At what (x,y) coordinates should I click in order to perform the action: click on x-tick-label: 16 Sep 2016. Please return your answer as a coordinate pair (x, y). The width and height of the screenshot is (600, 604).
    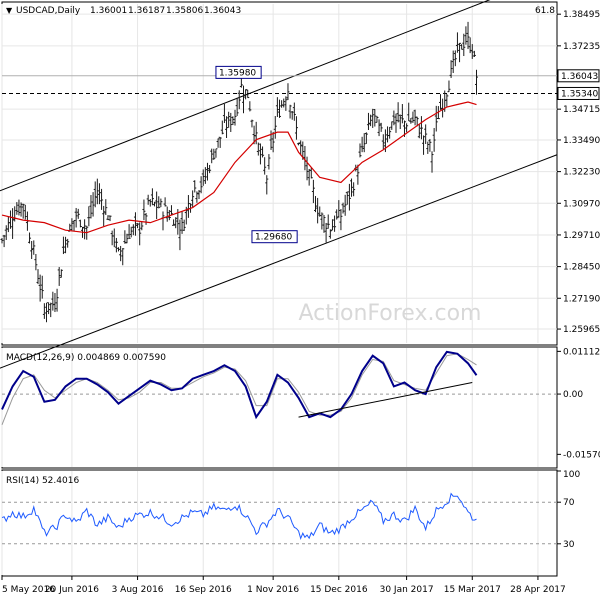
    Looking at the image, I should click on (203, 590).